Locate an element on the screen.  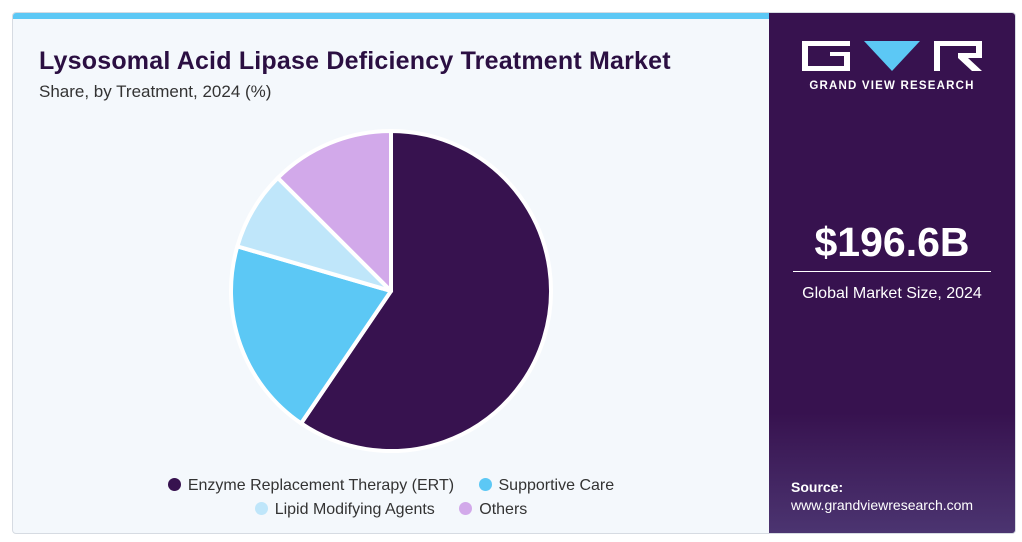
legend-label-others: Others is located at coordinates (503, 509).